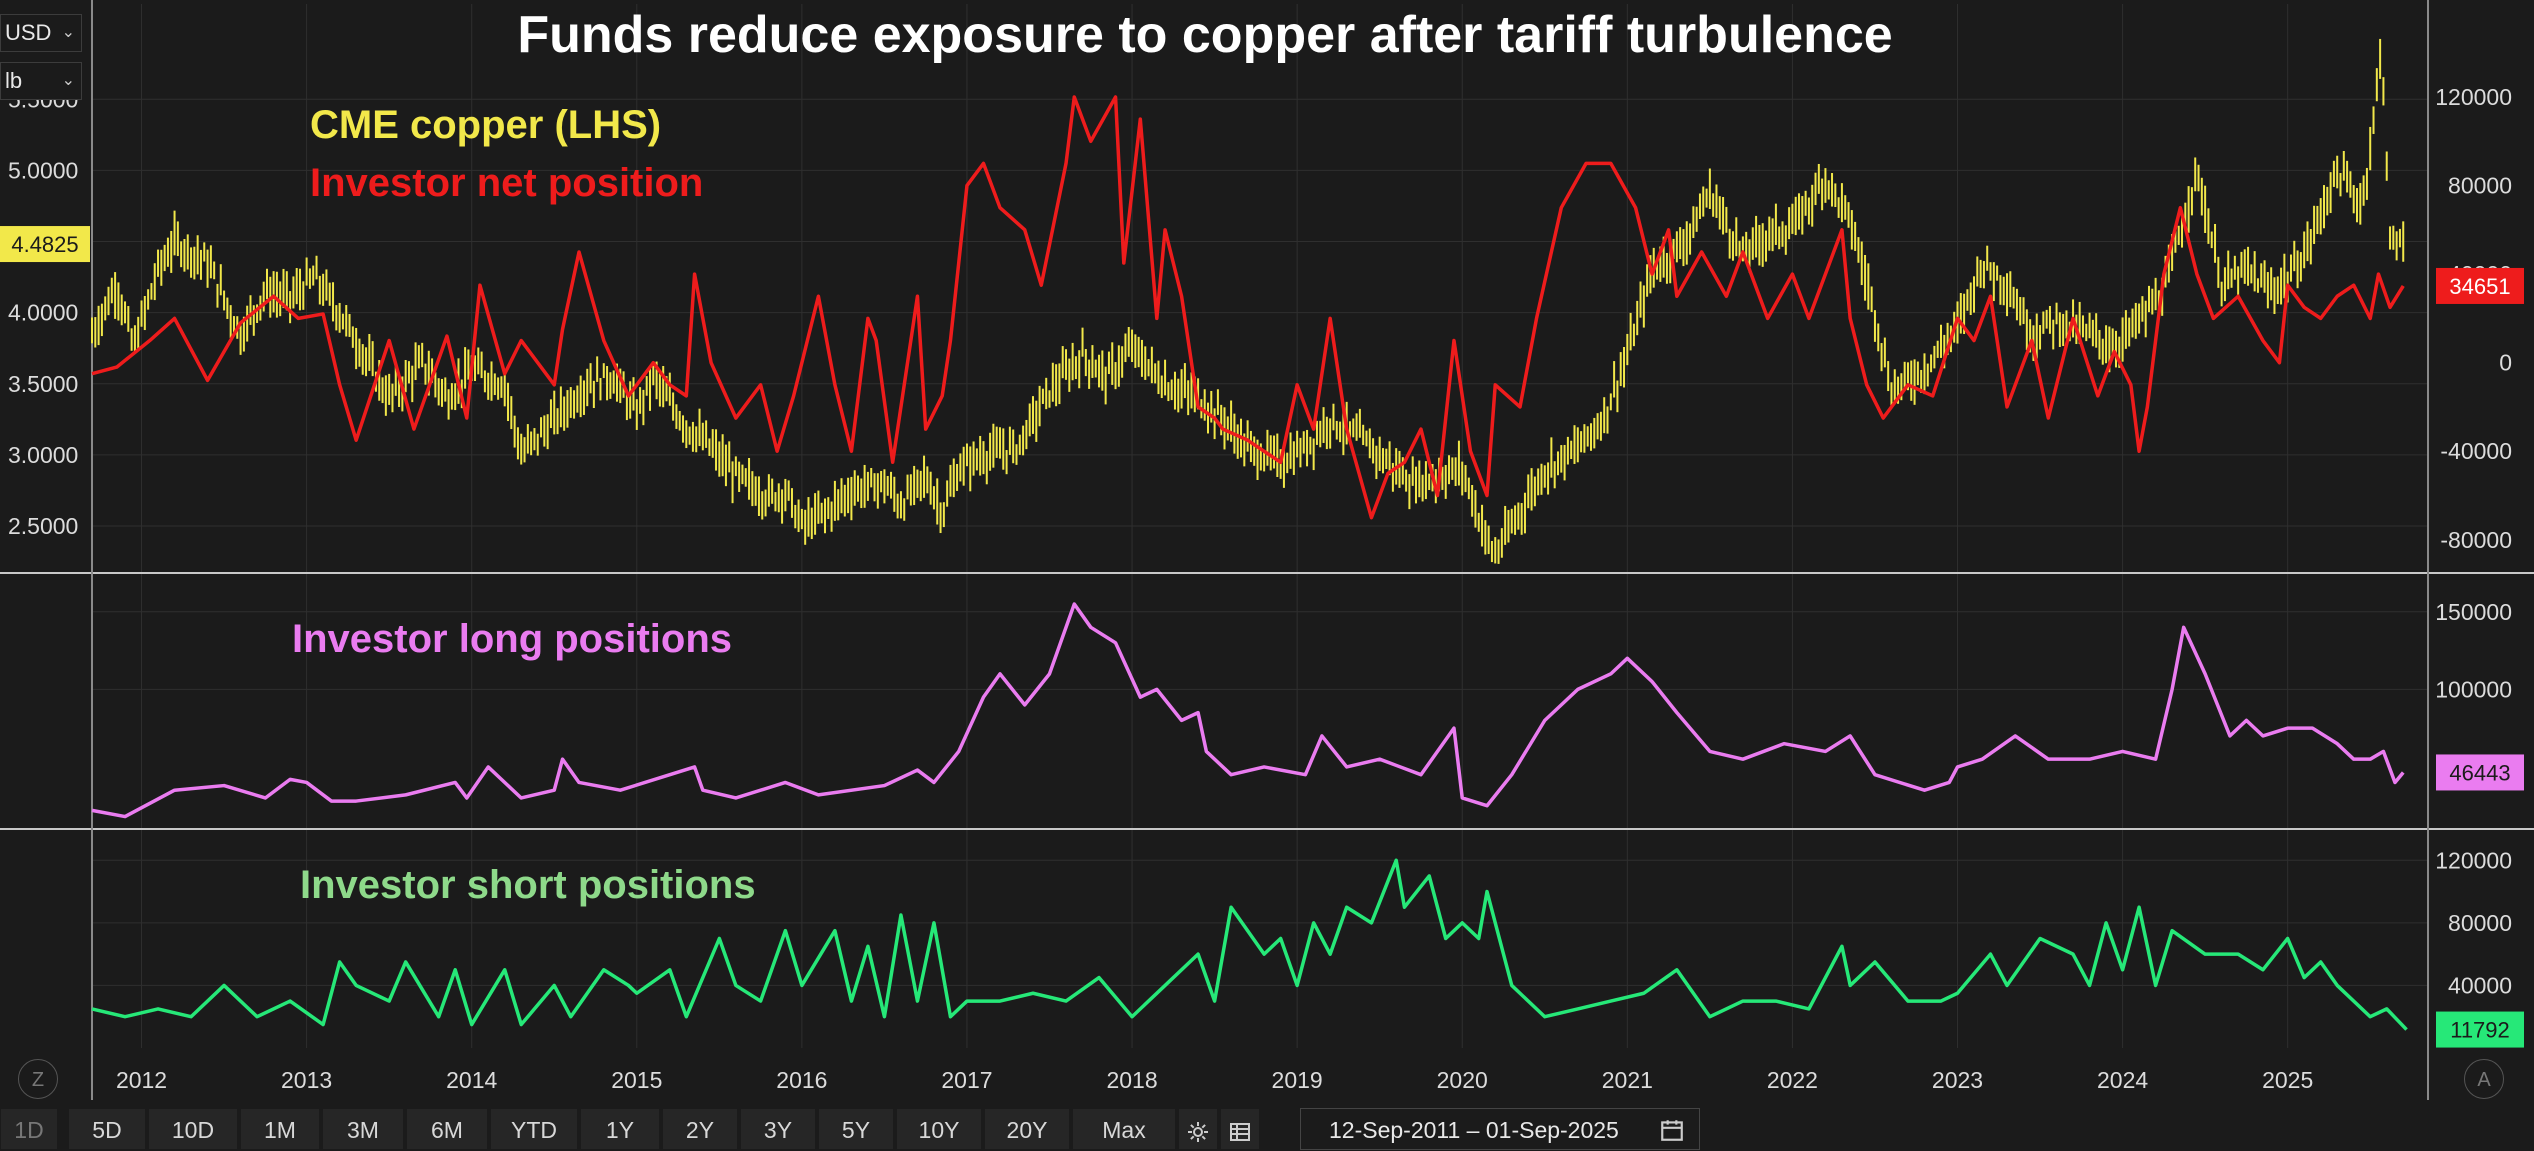 This screenshot has height=1151, width=2534. What do you see at coordinates (2122, 1080) in the screenshot?
I see `x-tick-label: 2024` at bounding box center [2122, 1080].